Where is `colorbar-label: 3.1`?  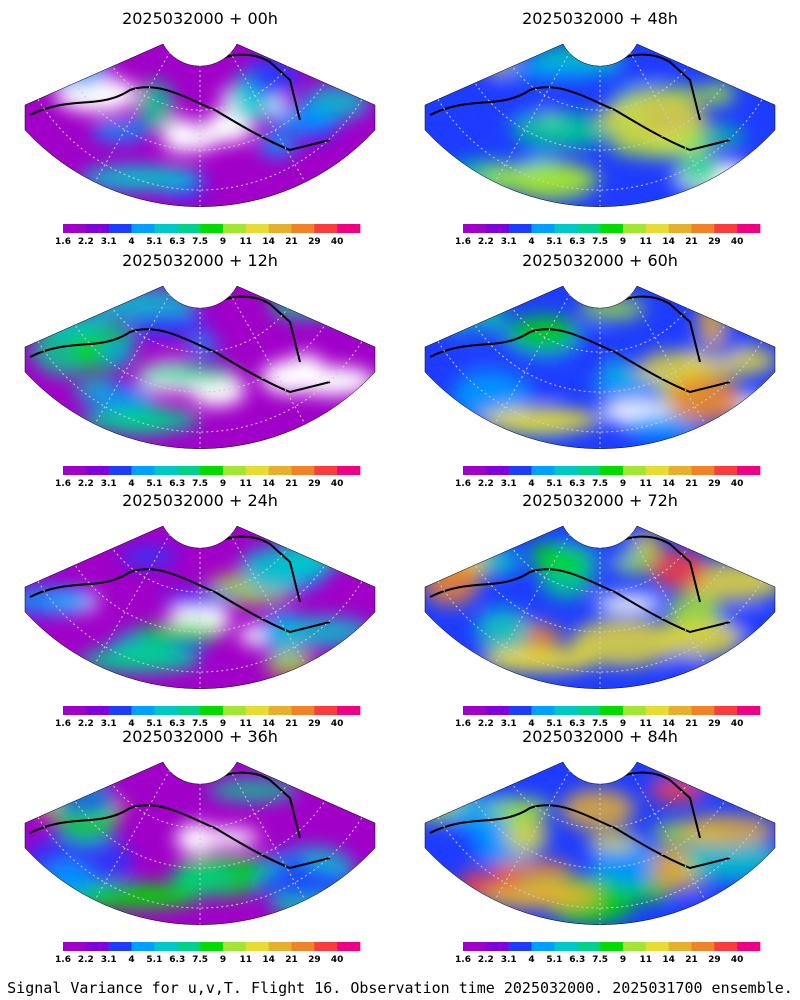
colorbar-label: 3.1 is located at coordinates (509, 242).